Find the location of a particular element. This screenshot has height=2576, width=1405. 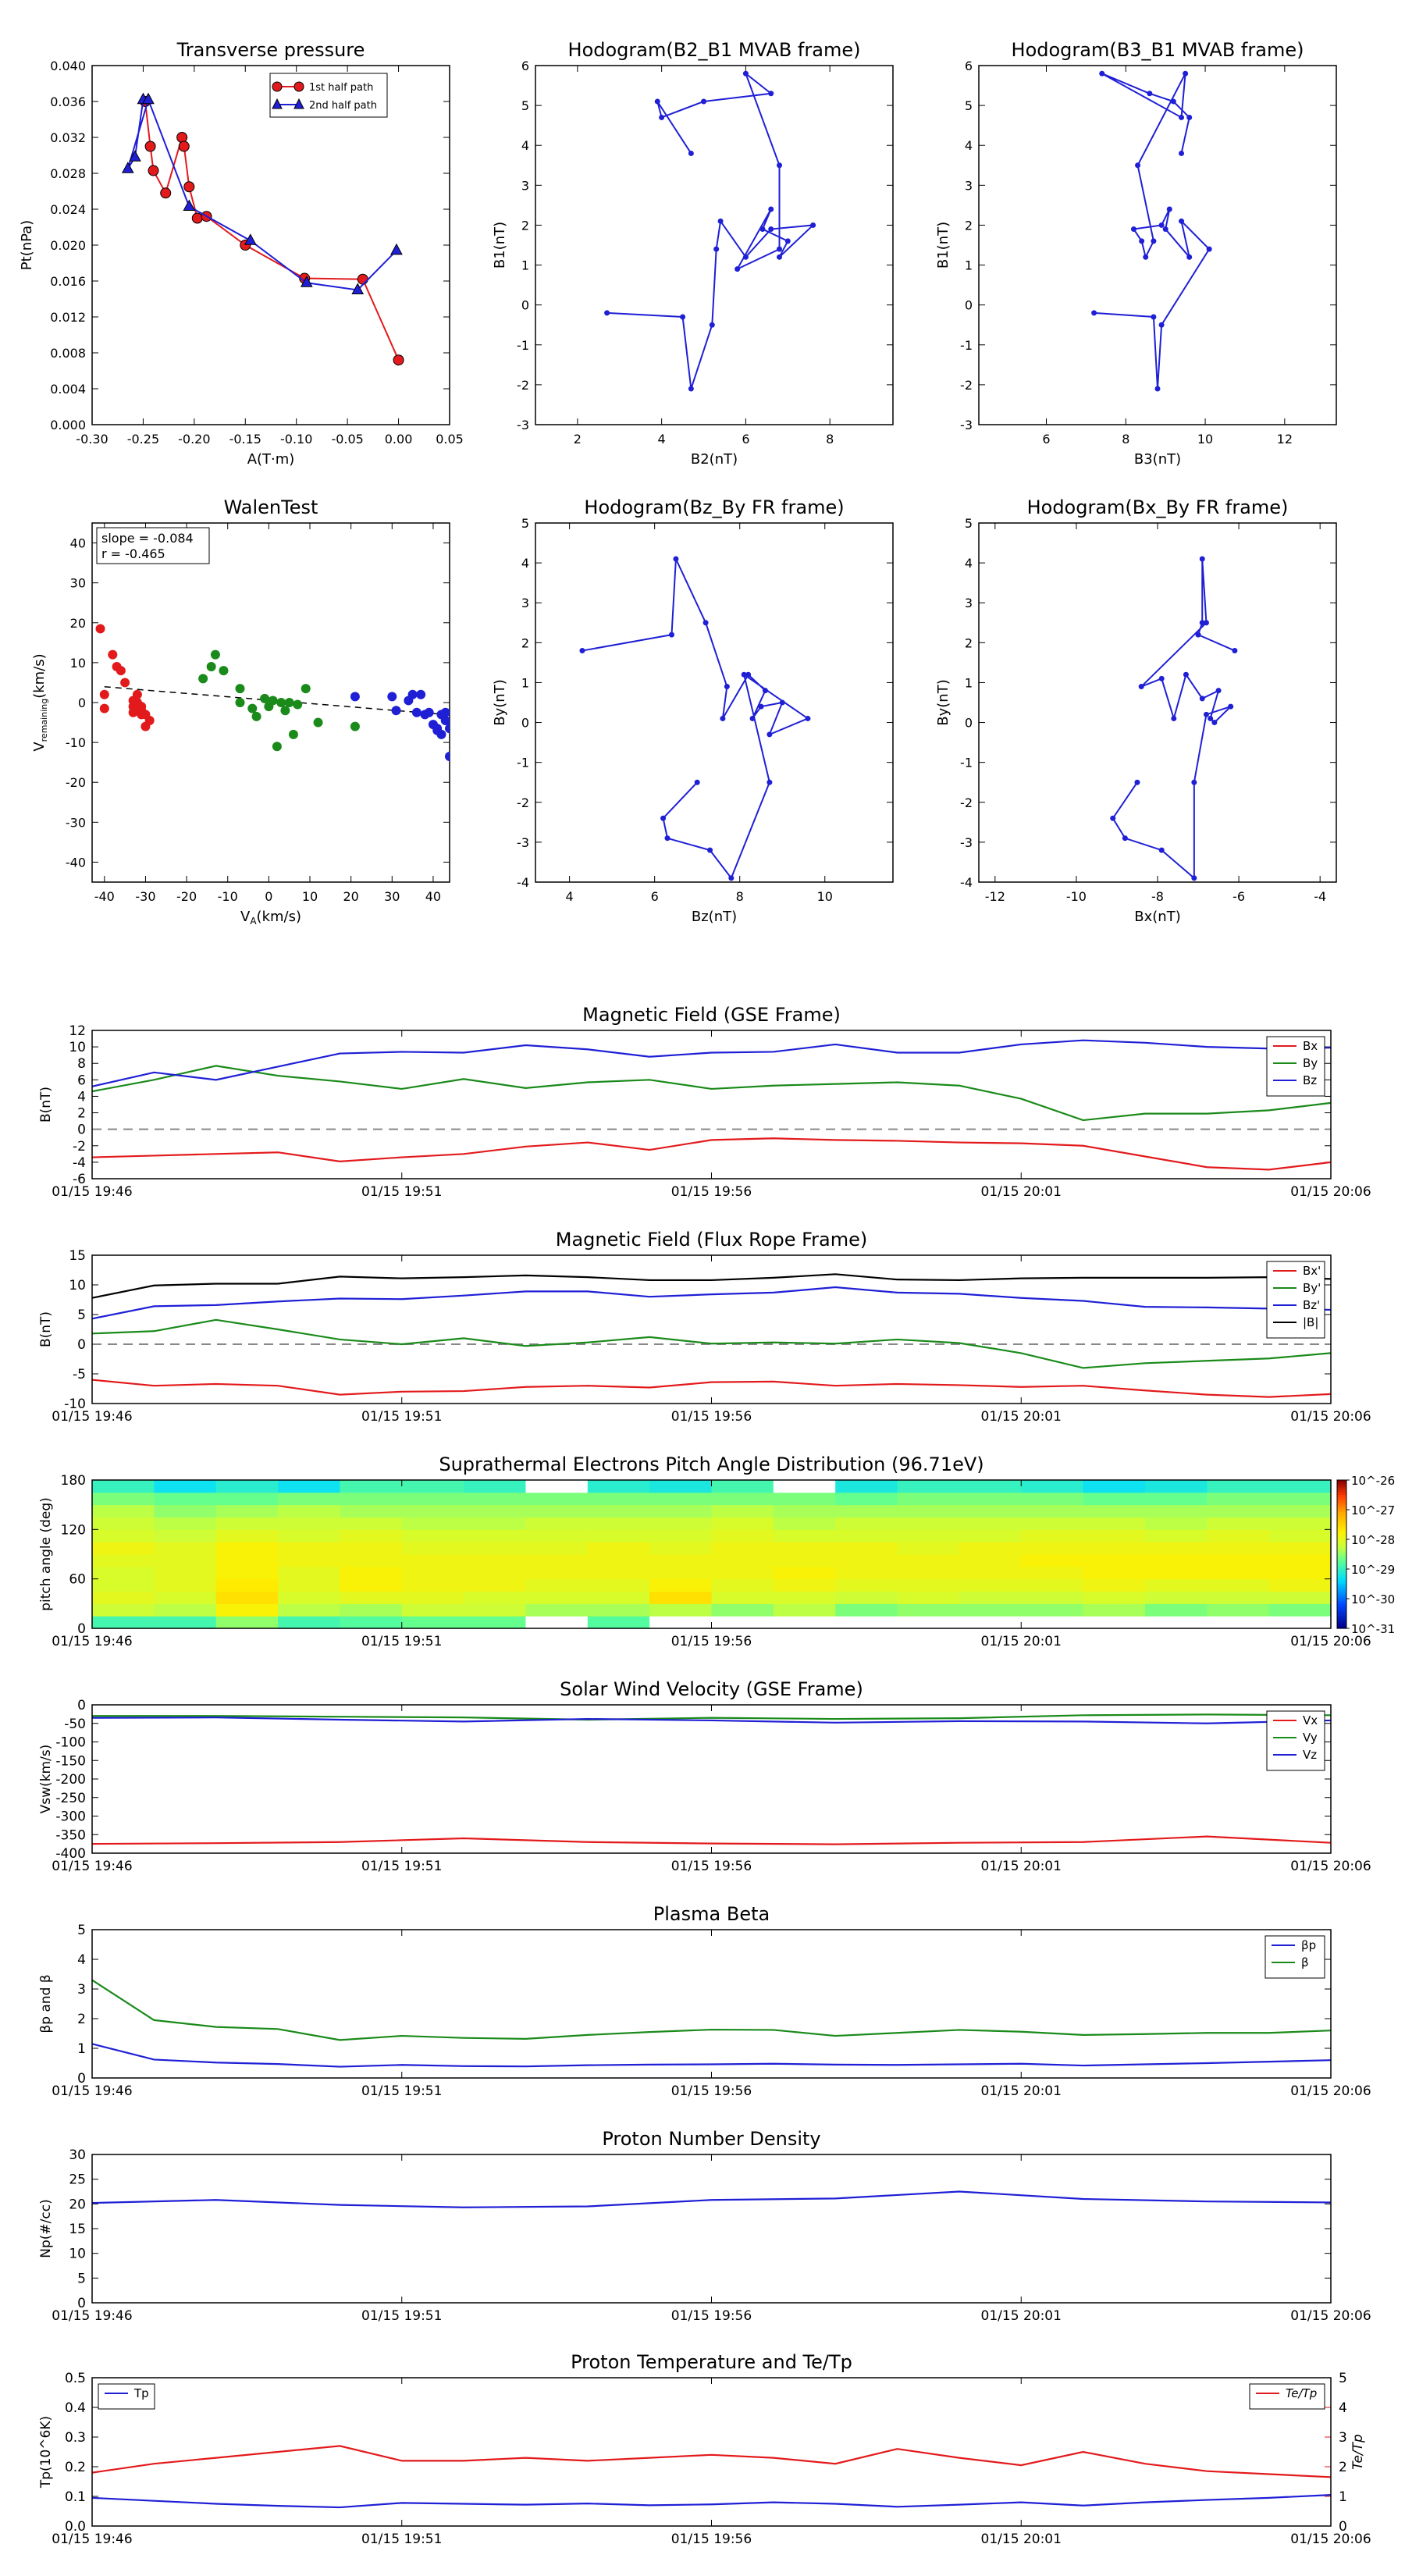

colorbar-tick-label: 10^-26 is located at coordinates (1373, 1481).